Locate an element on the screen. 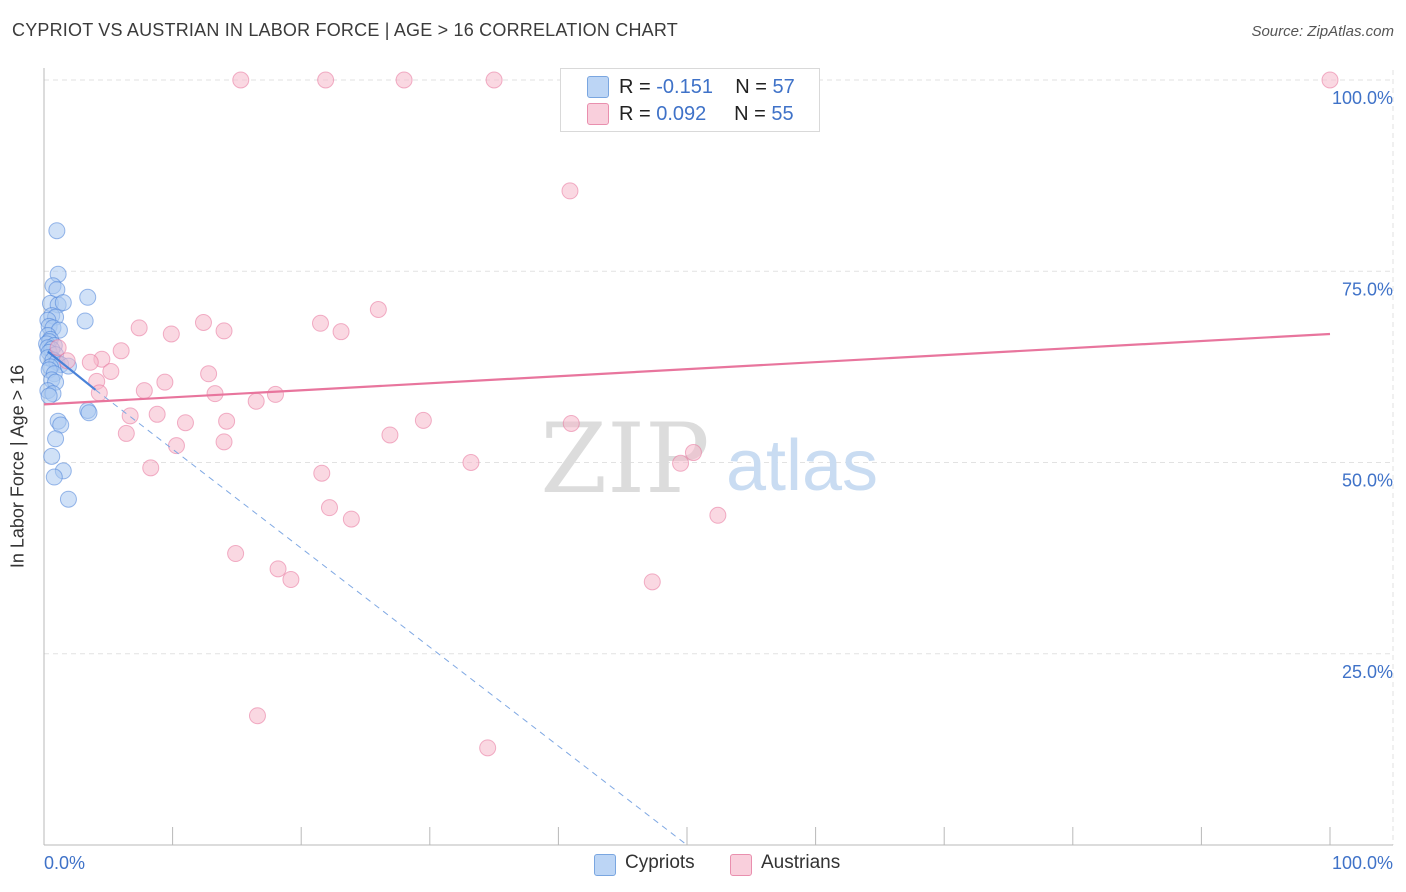 The width and height of the screenshot is (1406, 892). y-tick-label: 100.0% is located at coordinates (1362, 98).